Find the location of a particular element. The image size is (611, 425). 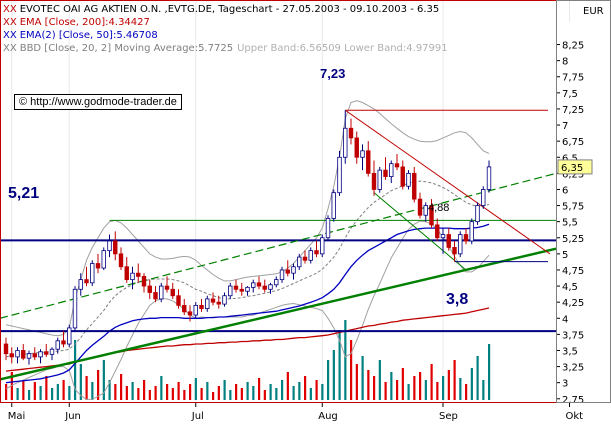

y-tick-label: 3,5 is located at coordinates (570, 351).